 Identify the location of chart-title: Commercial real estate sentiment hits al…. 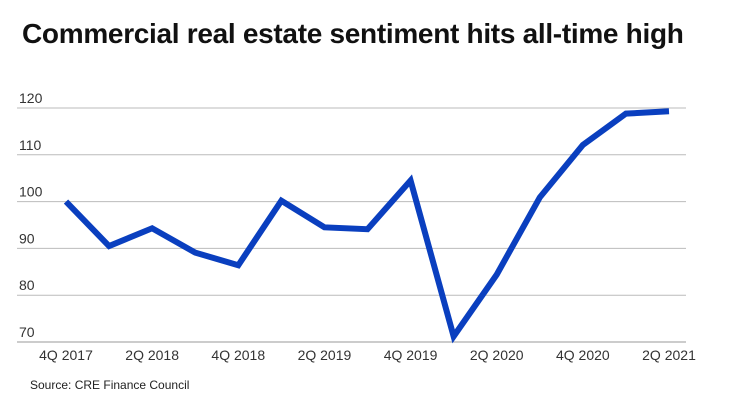
(353, 33).